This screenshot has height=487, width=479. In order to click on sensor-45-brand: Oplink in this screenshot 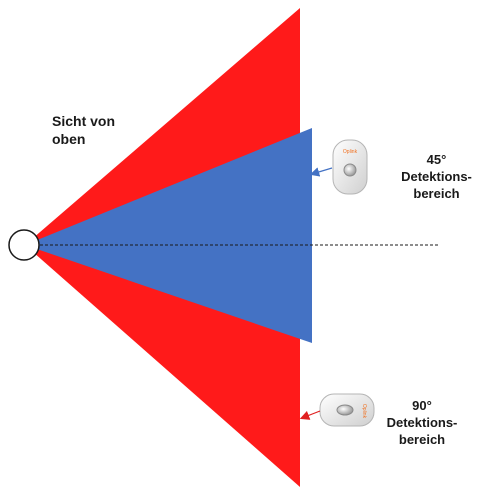, I will do `click(350, 152)`.